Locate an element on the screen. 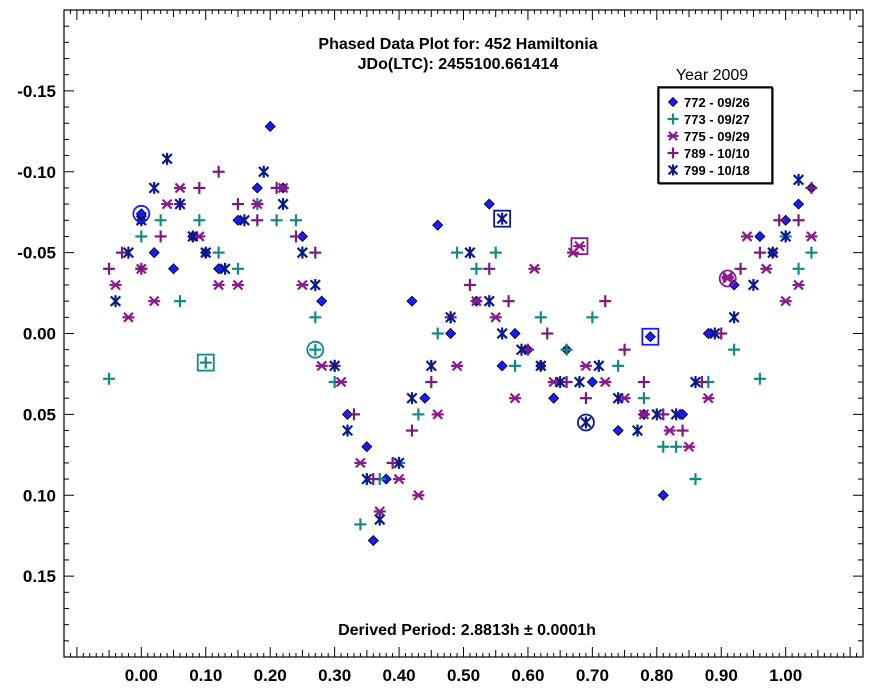  x-tick-label: 0.80 is located at coordinates (656, 675).